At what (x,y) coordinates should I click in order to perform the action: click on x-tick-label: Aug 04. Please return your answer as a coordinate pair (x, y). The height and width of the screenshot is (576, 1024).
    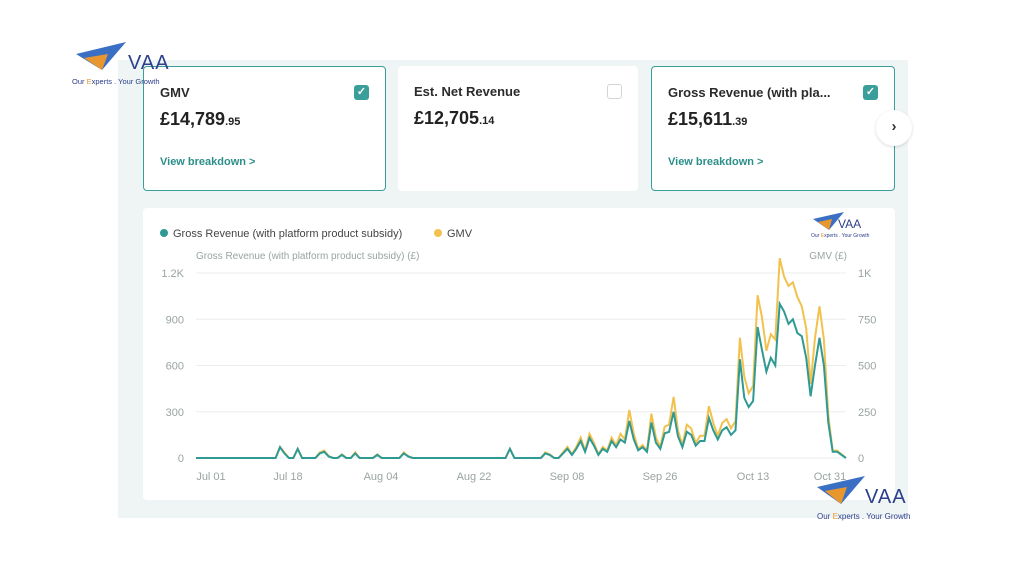
    Looking at the image, I should click on (381, 477).